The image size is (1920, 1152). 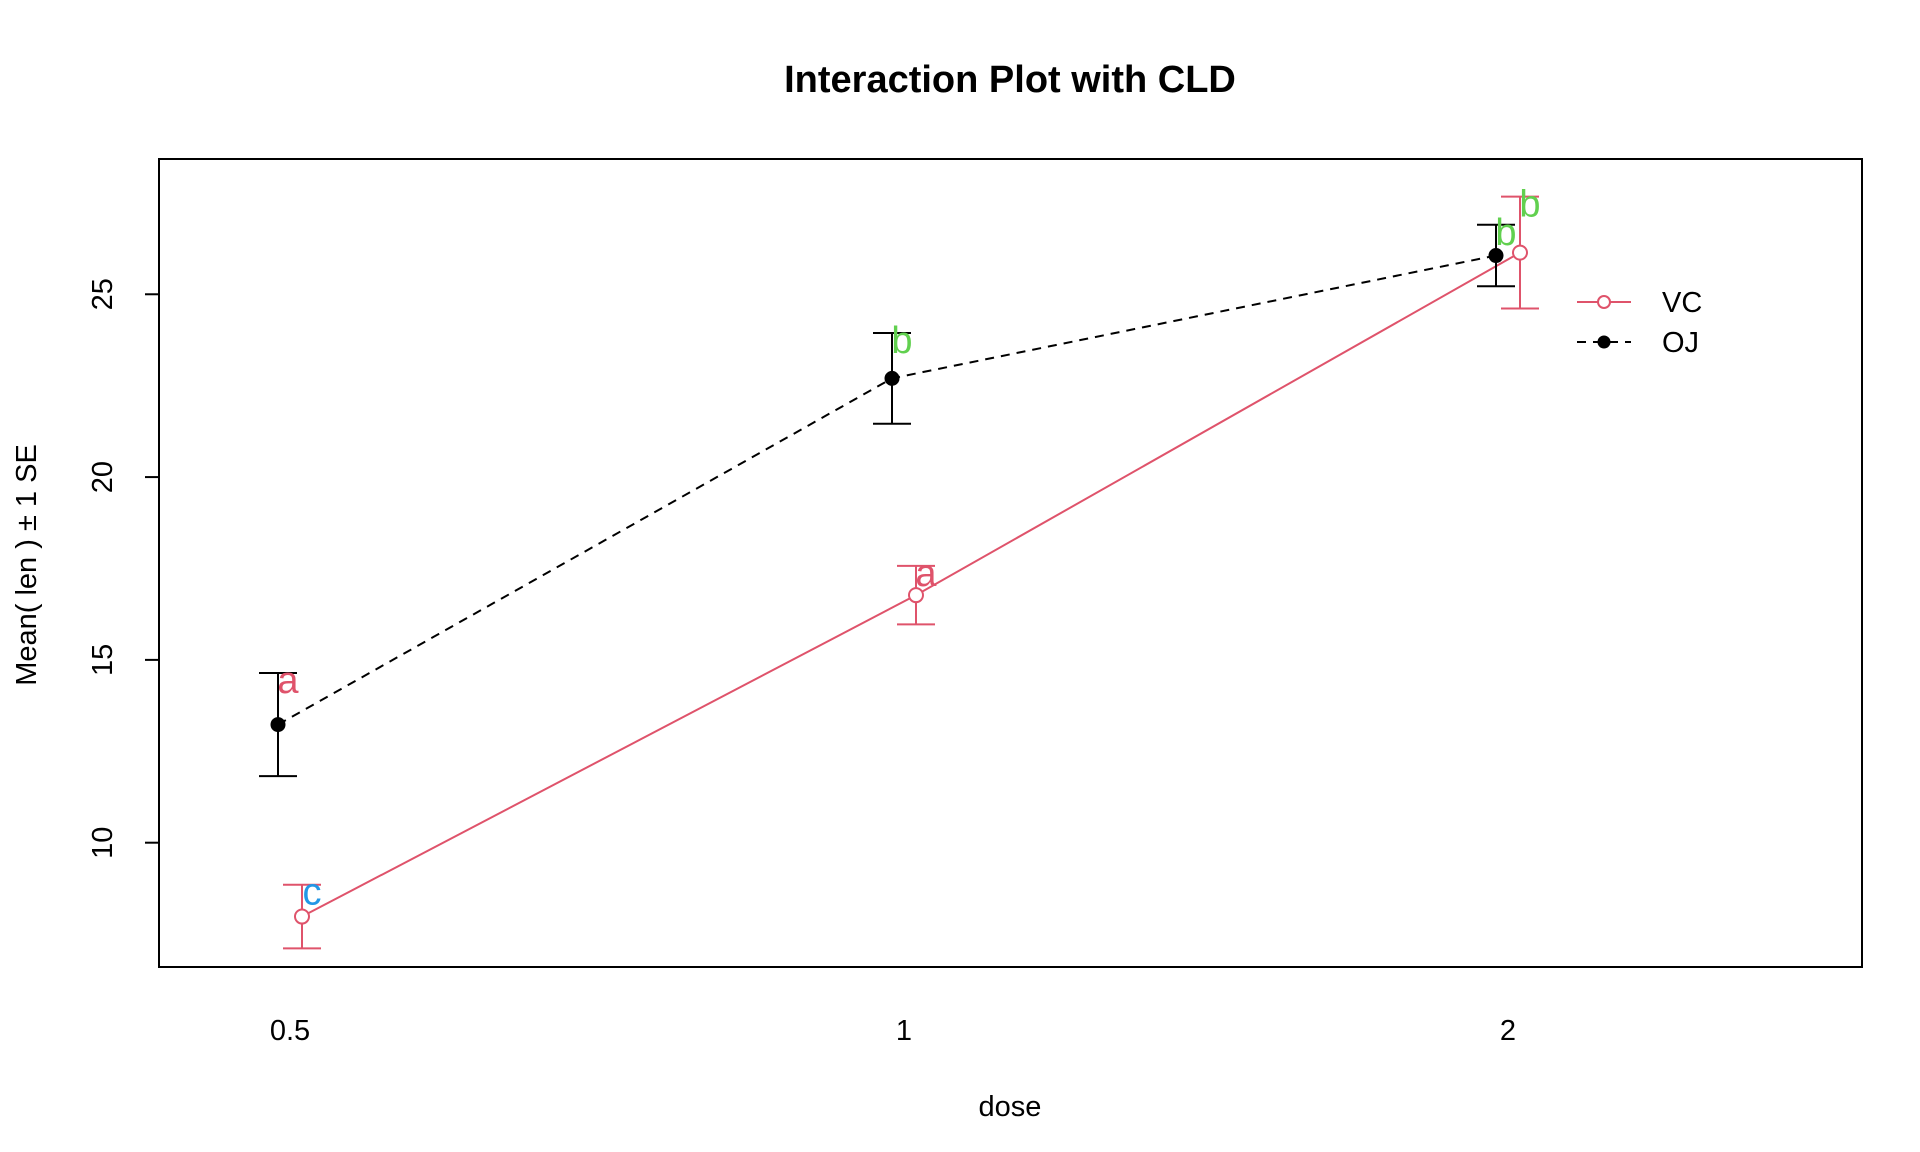 I want to click on x-tick-label: 2, so click(x=1508, y=1031).